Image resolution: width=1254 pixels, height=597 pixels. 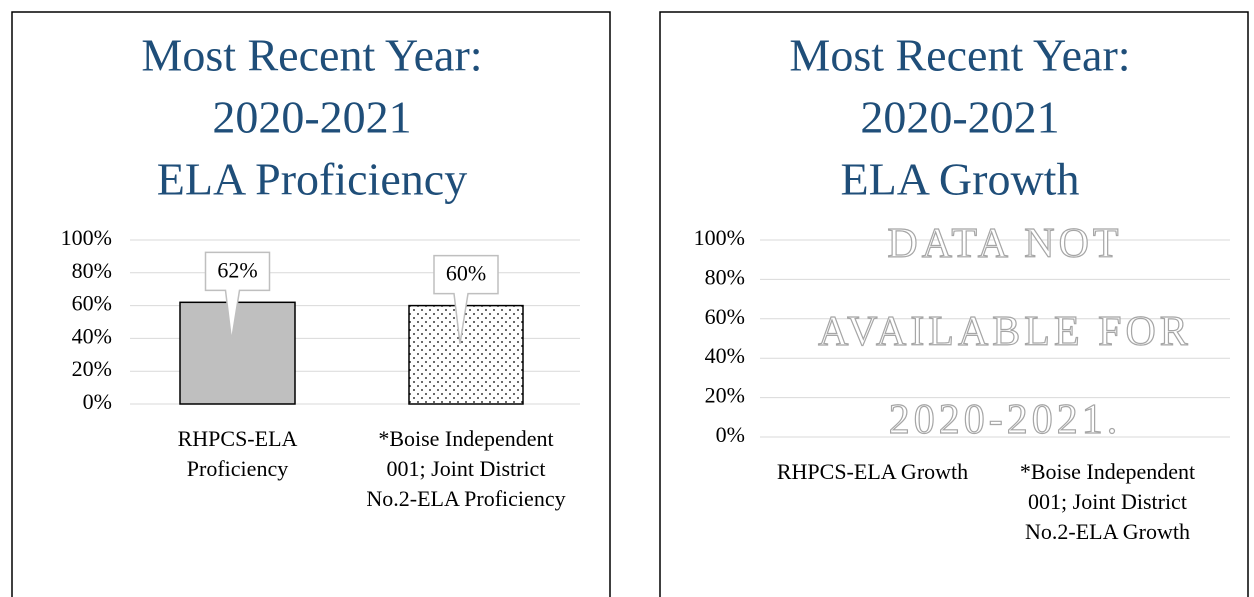 I want to click on annotation: DATA NOT AVAILABLE FOR 2020-2021., so click(x=1005, y=331).